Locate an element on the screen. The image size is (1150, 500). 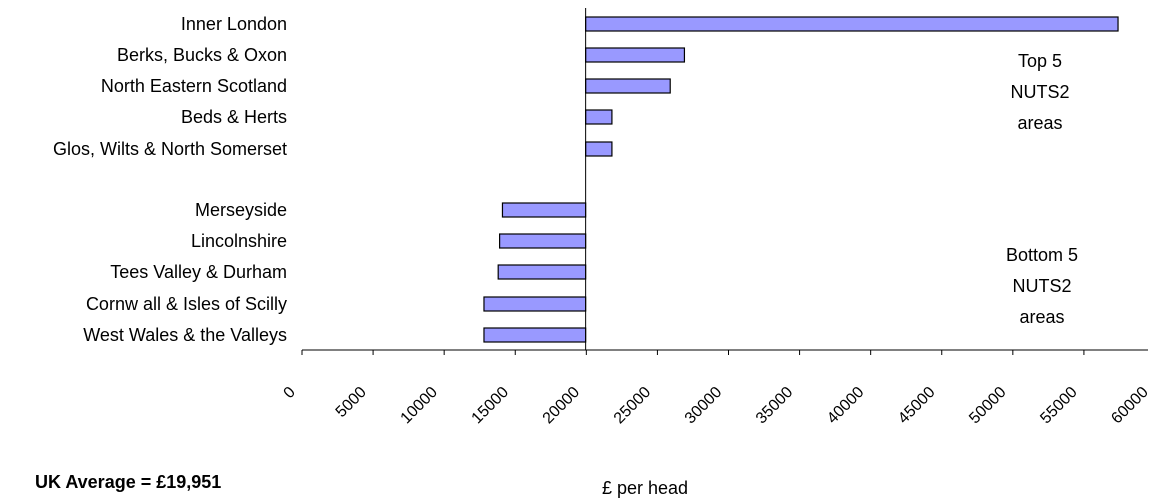
category-label-0: Inner London is located at coordinates (234, 24).